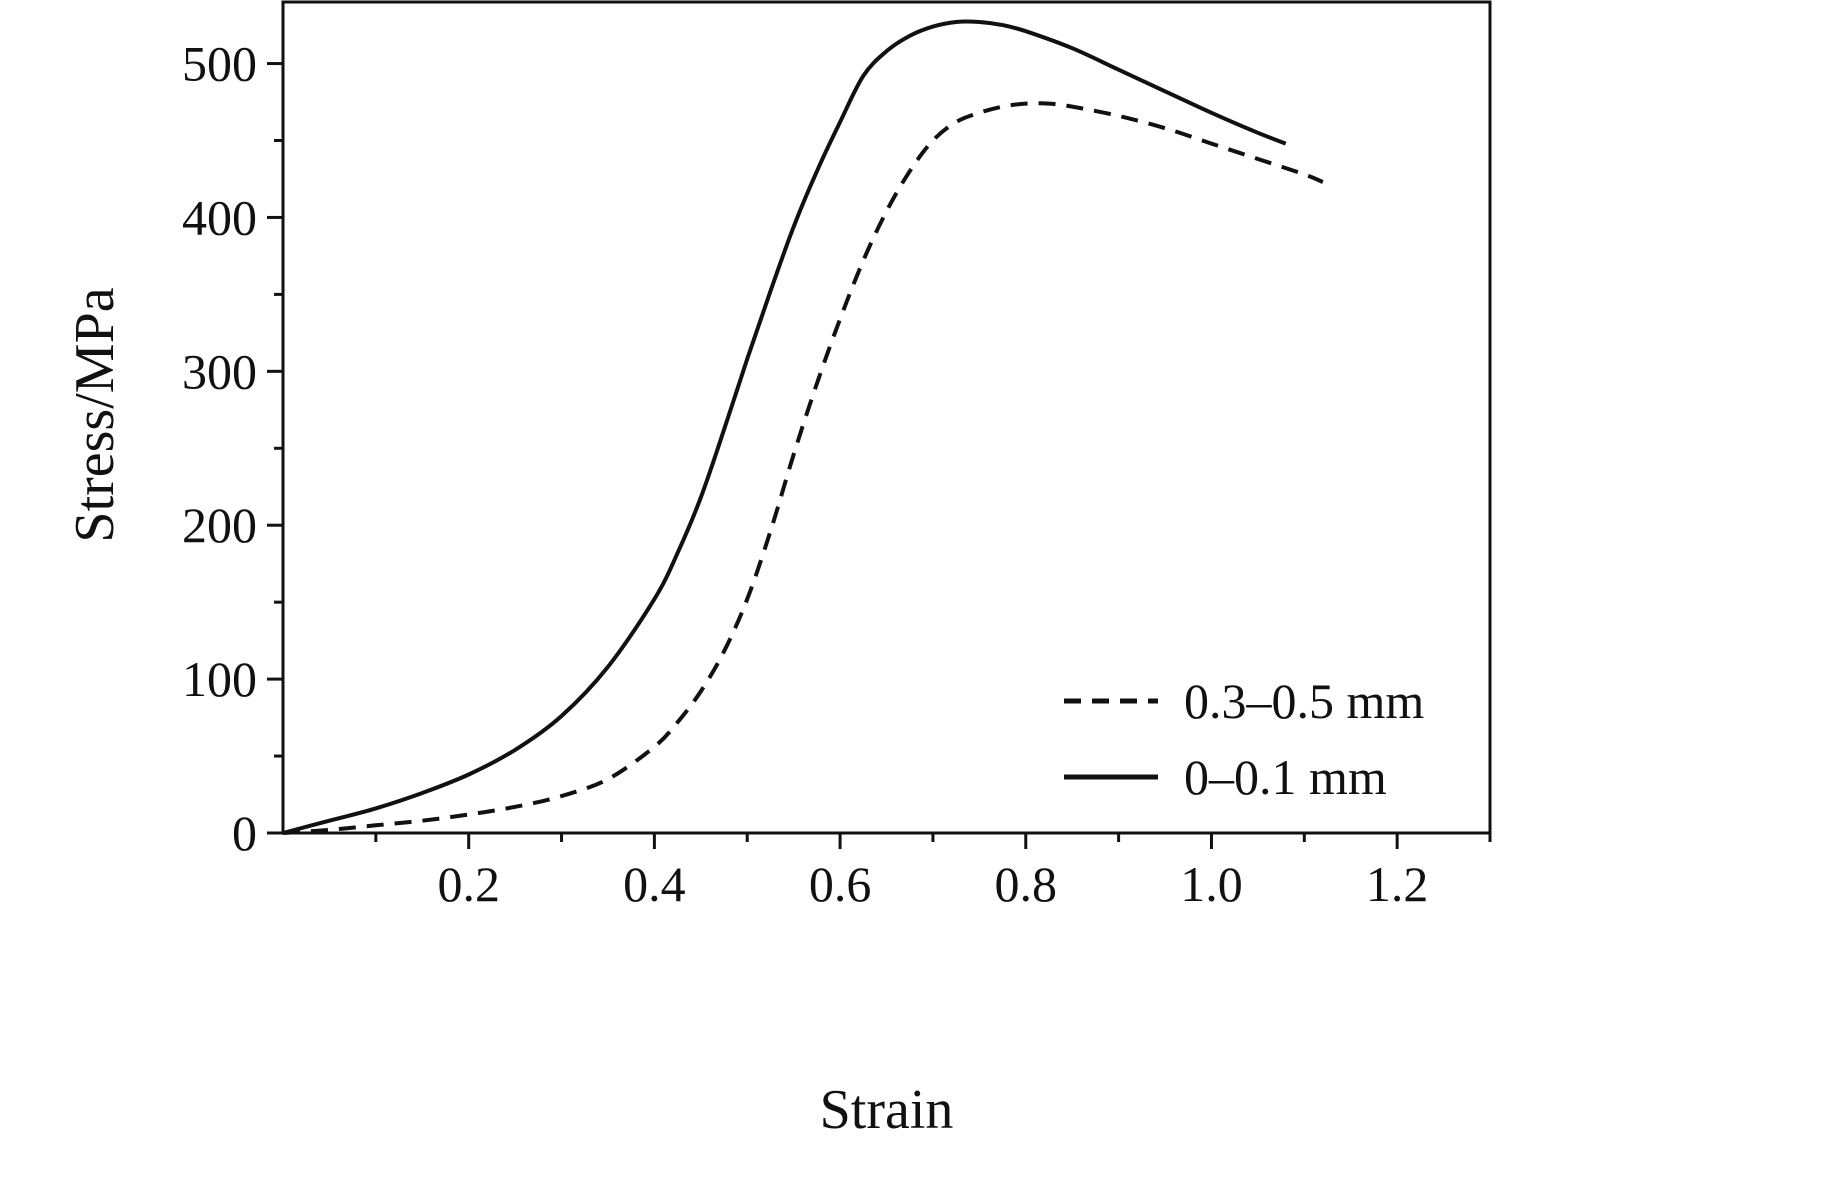 This screenshot has width=1843, height=1177. What do you see at coordinates (219, 64) in the screenshot?
I see `y-tick-label: 500` at bounding box center [219, 64].